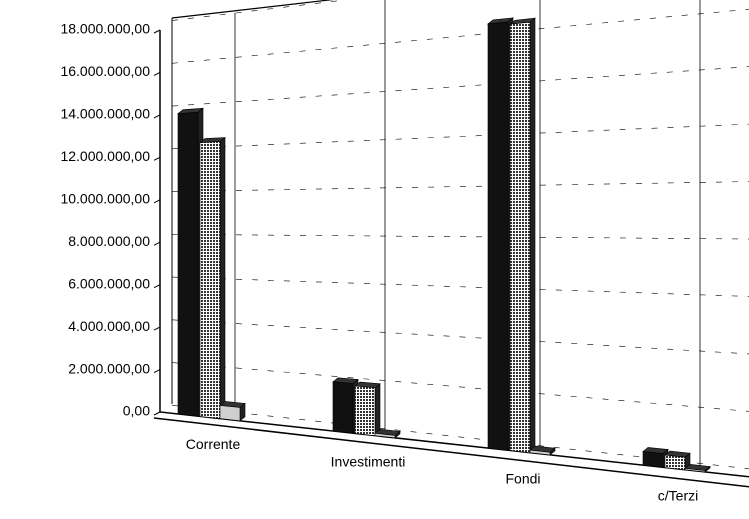 This screenshot has height=519, width=749. Describe the element at coordinates (105, 114) in the screenshot. I see `y-tick-label: 14.000.000,00` at that location.